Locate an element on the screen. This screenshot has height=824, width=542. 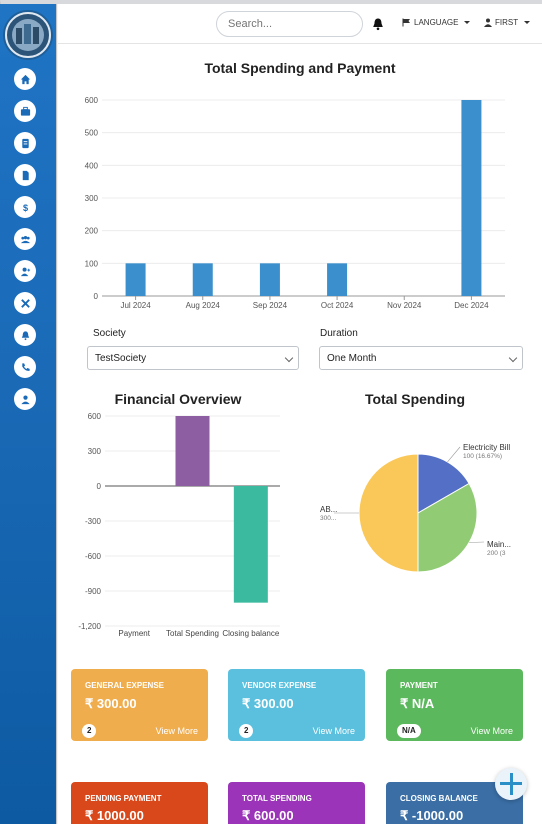
total-spending-card: Total Spending ₹ 600.00 is located at coordinates (296, 803).